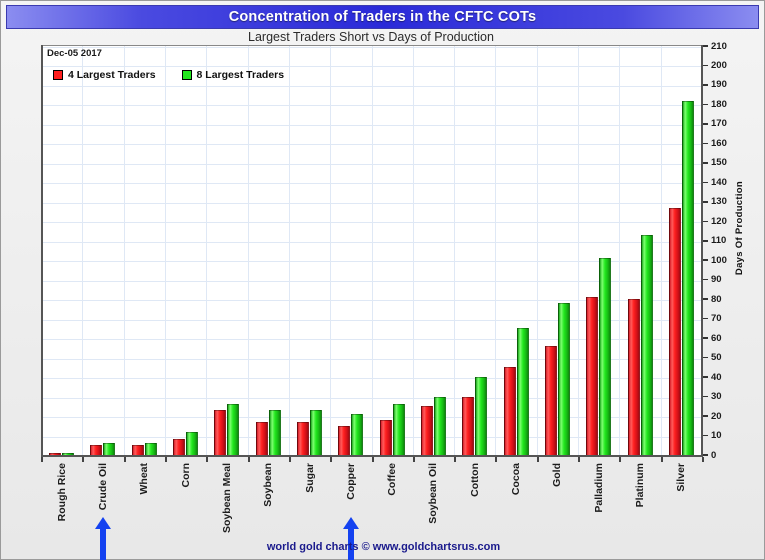 The height and width of the screenshot is (560, 765). I want to click on bar-rough-rice-series-8-largest, so click(68, 454).